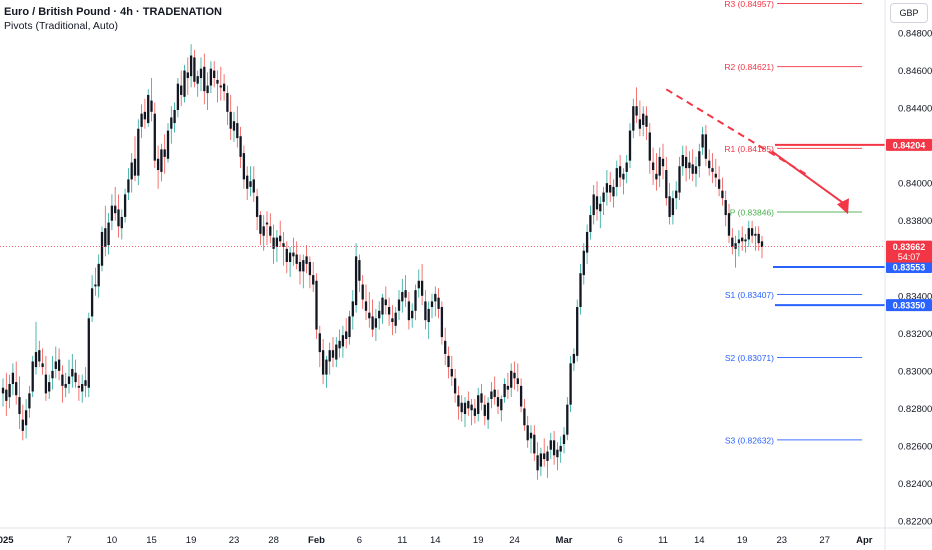 This screenshot has height=550, width=932. Describe the element at coordinates (752, 213) in the screenshot. I see `pivot-label: P (0.83846)` at that location.